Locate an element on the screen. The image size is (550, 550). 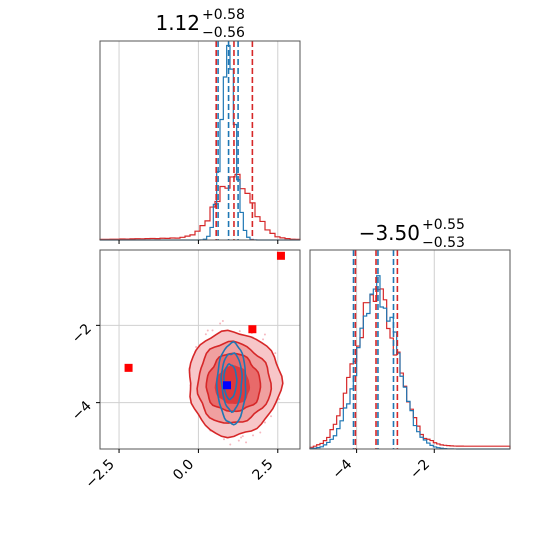
title-value: 1.12 is located at coordinates (177, 23).